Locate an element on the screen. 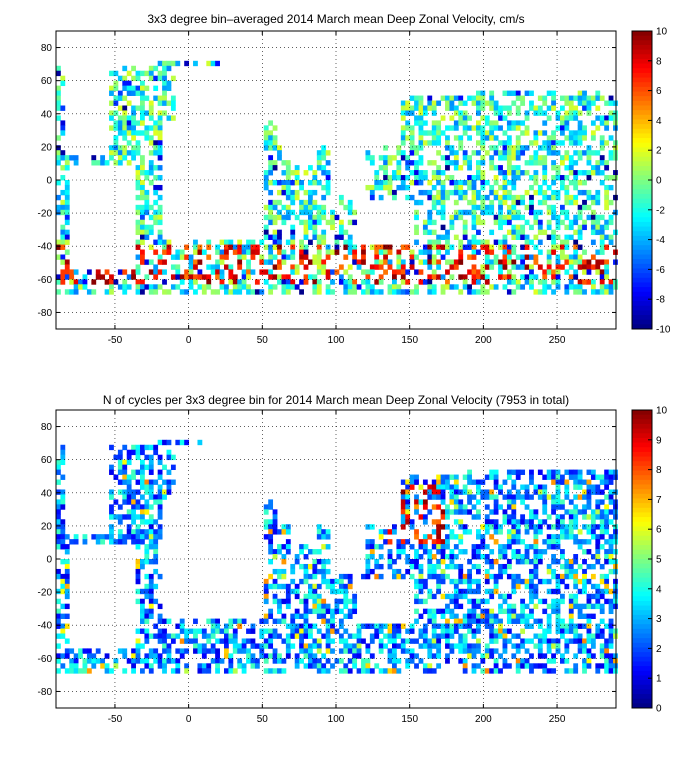 The height and width of the screenshot is (760, 696). chart-1-colorbar-segment is located at coordinates (642, 196).